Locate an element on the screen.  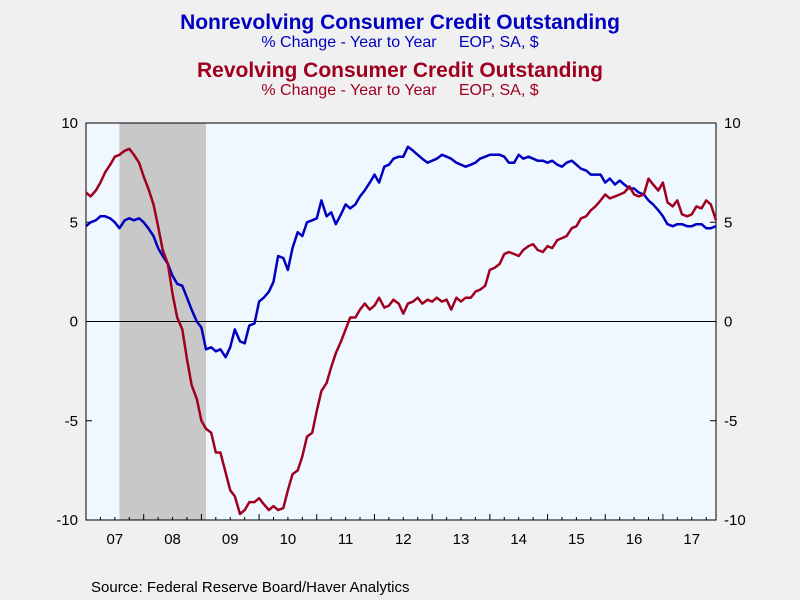
x-tick-label: 07 is located at coordinates (115, 539).